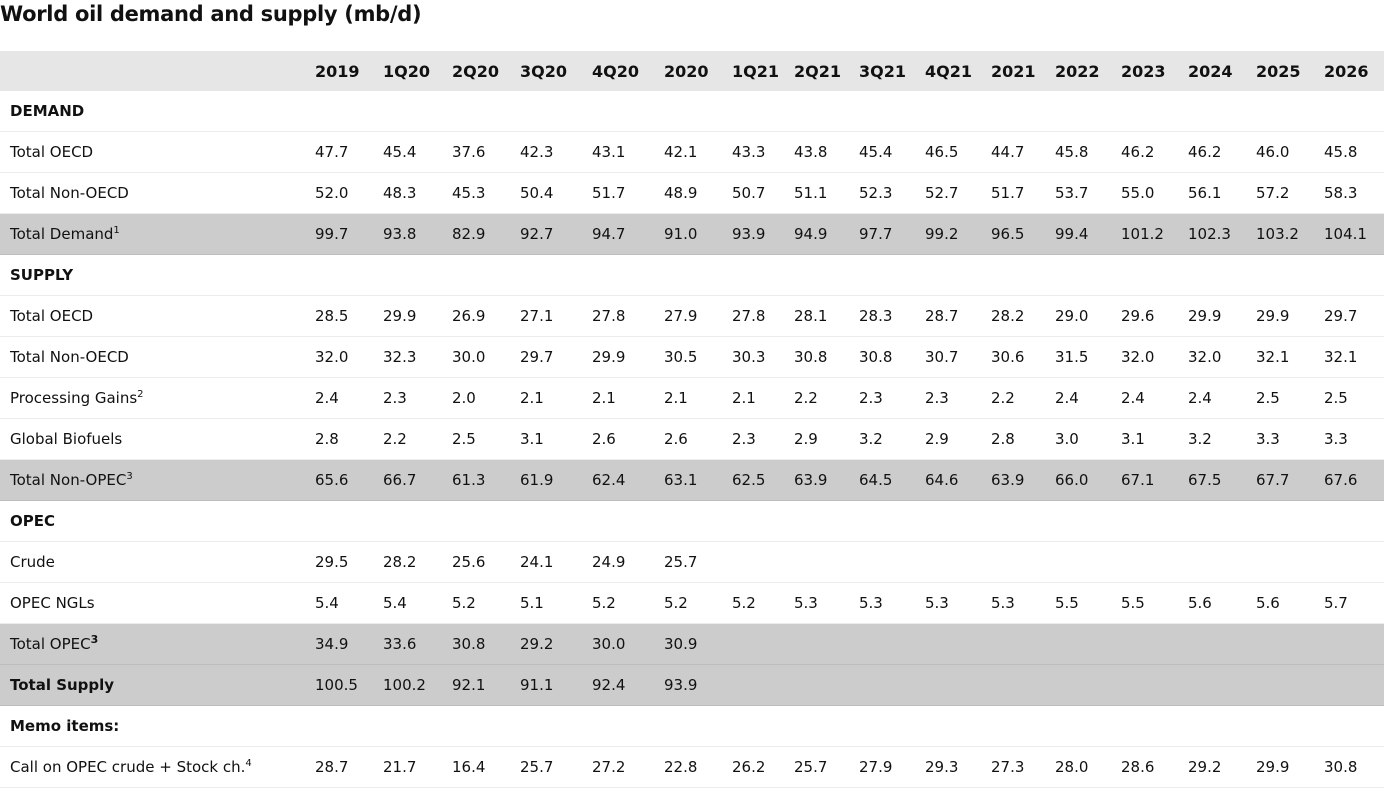 The height and width of the screenshot is (788, 1384). I want to click on value-cell: 2.5, so click(476, 439).